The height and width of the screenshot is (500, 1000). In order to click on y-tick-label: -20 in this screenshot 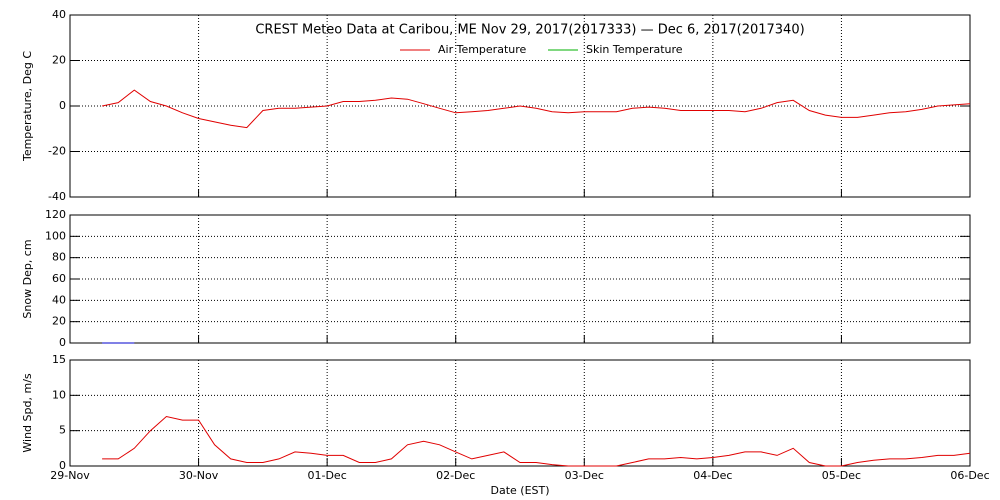, I will do `click(57, 151)`.